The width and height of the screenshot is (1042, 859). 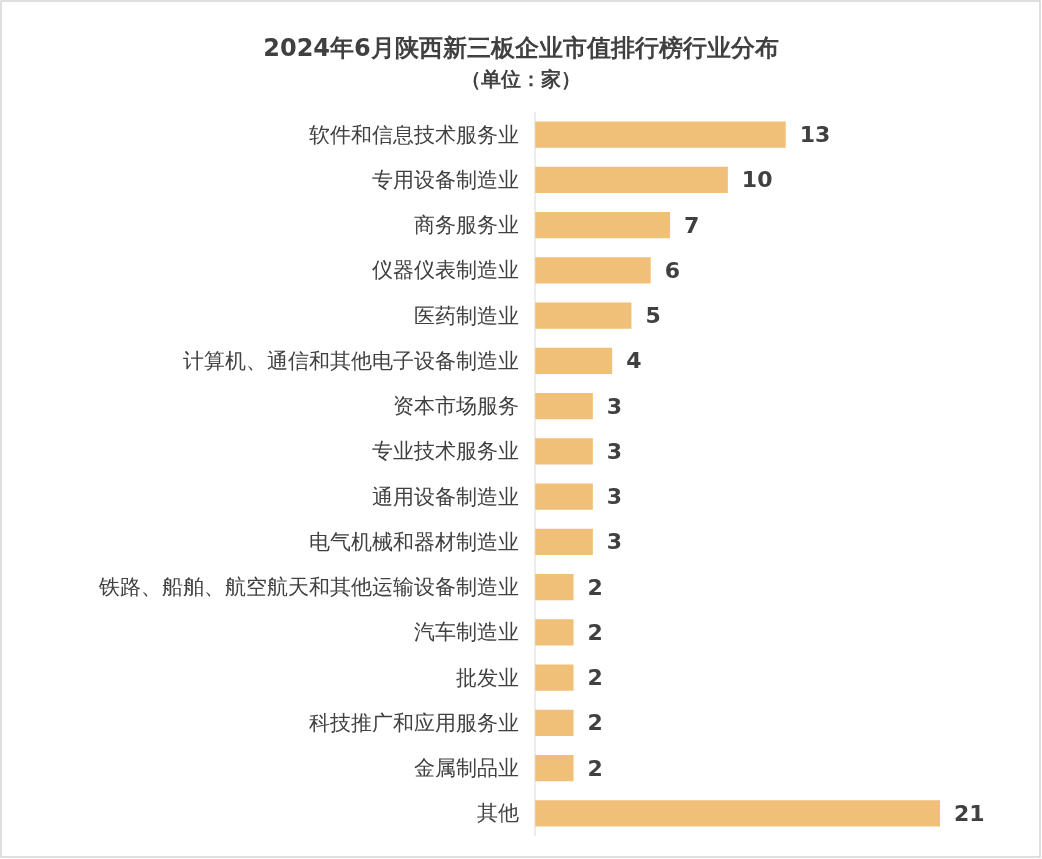 What do you see at coordinates (969, 813) in the screenshot?
I see `data-label: 21` at bounding box center [969, 813].